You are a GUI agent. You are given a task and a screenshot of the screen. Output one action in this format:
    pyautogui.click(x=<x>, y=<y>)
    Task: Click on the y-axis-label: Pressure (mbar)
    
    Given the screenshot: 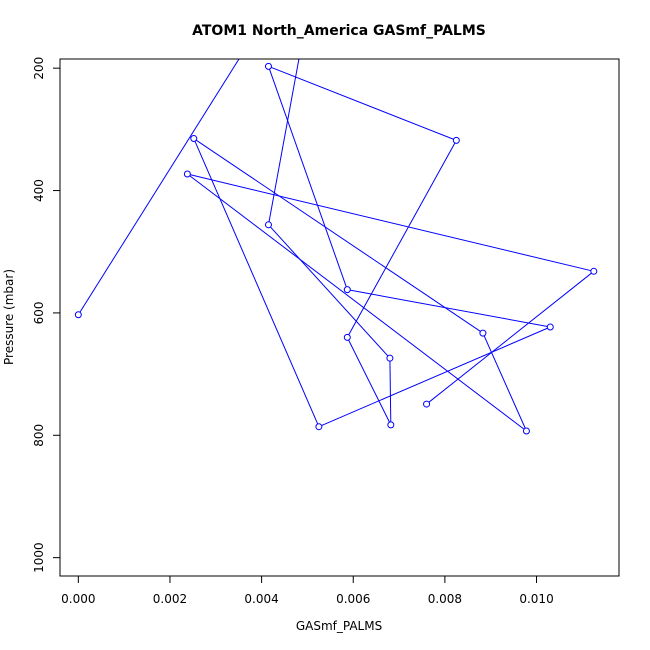 What is the action you would take?
    pyautogui.click(x=9, y=317)
    